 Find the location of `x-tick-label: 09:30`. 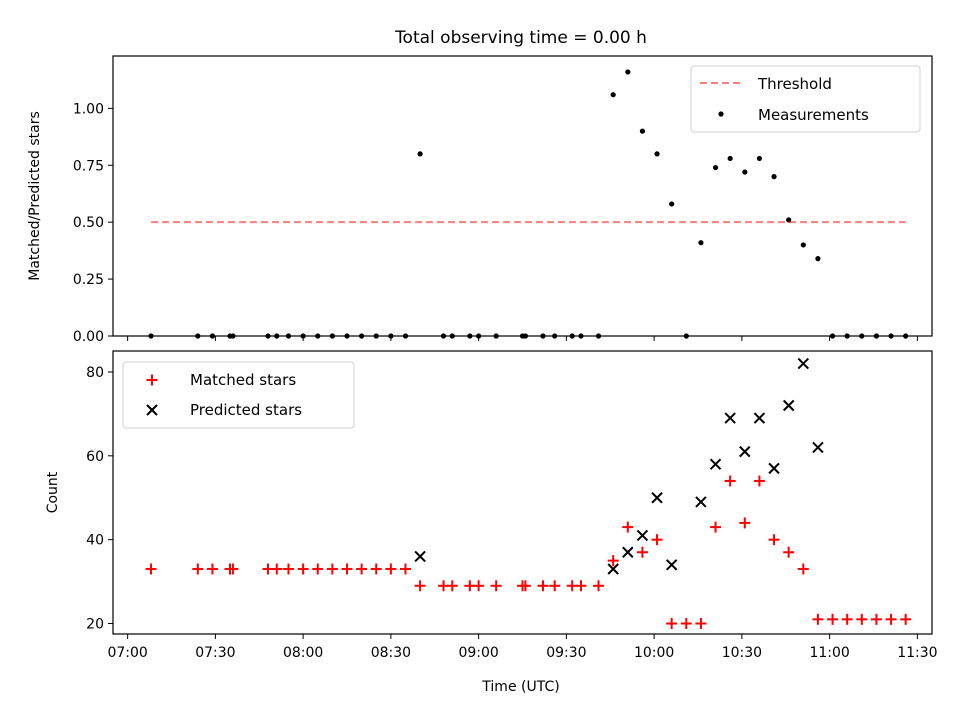

x-tick-label: 09:30 is located at coordinates (566, 653).